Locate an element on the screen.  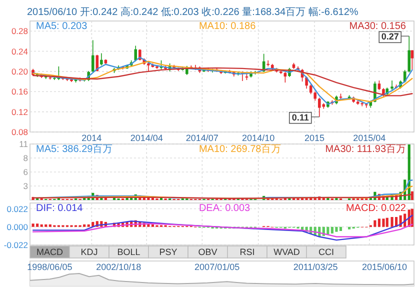
text: BOLL is located at coordinates (128, 252).